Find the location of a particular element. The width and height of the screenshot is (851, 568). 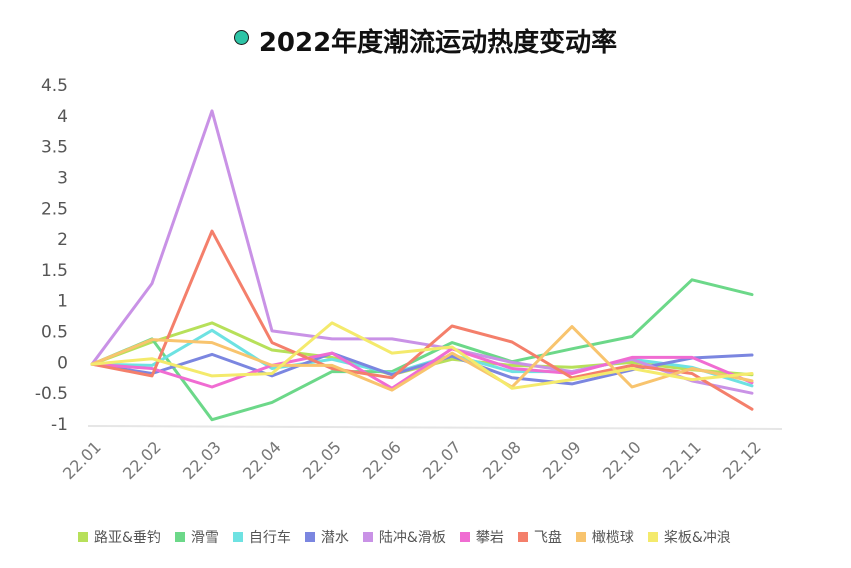

x-tick-label: 22.11 is located at coordinates (682, 460).